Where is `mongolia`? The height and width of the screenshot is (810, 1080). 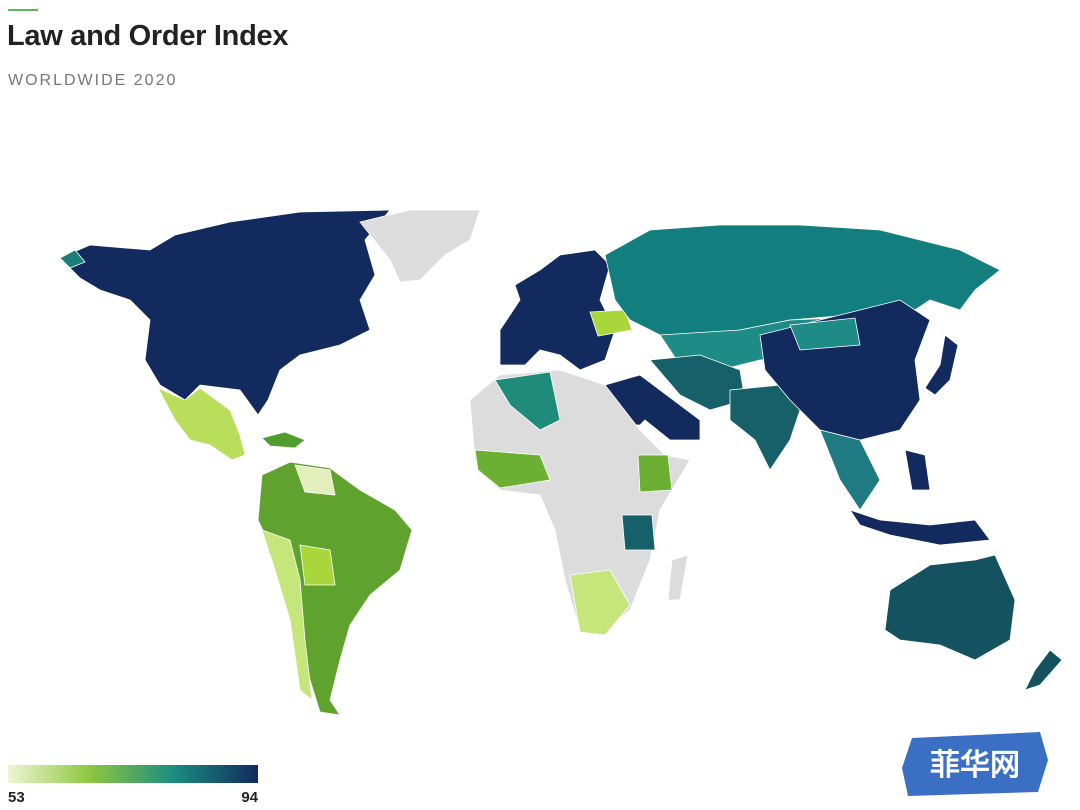 mongolia is located at coordinates (825, 334).